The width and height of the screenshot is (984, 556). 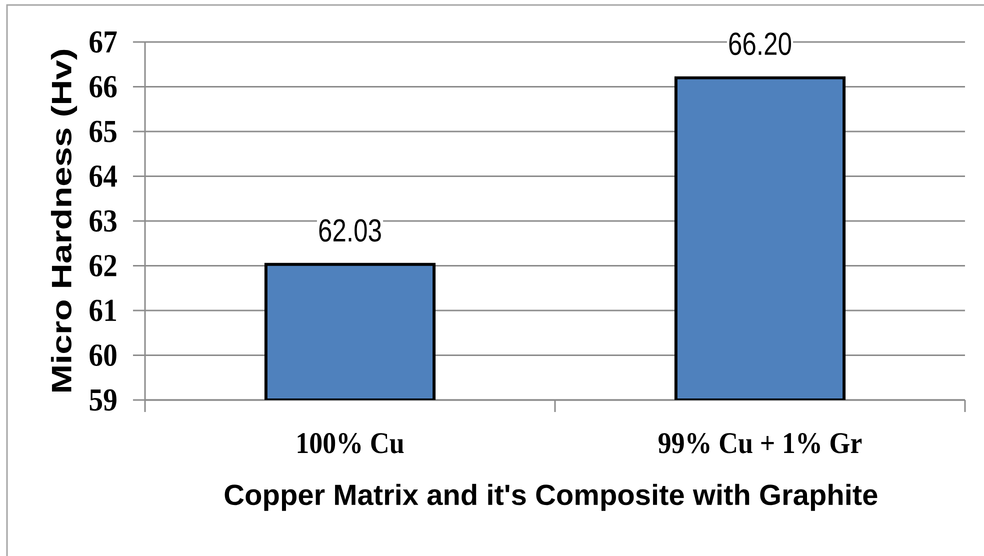 I want to click on y-tick-label: 60, so click(x=103, y=355).